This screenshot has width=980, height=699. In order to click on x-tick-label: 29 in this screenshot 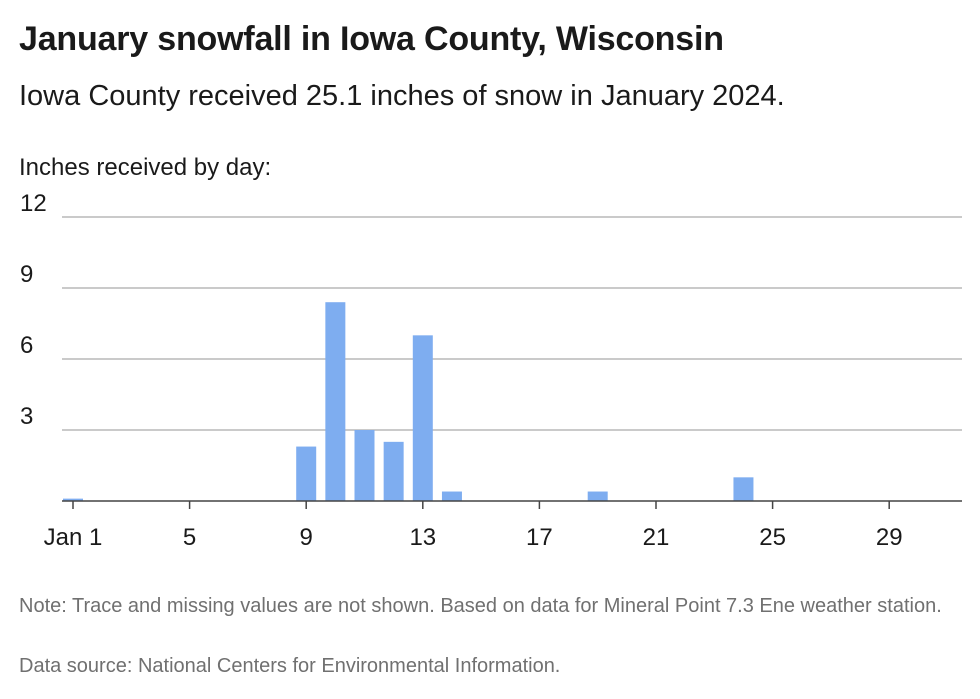, I will do `click(889, 537)`.